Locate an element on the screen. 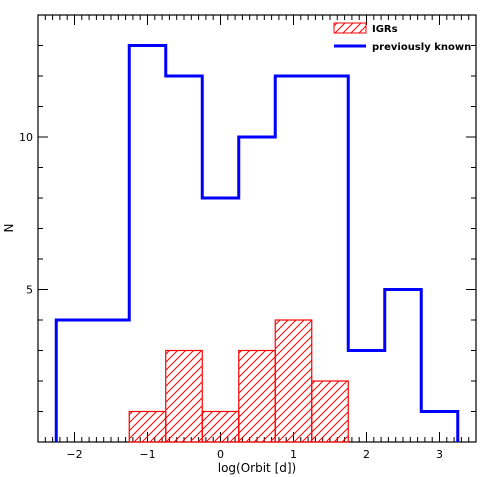  legend: IGRs previously known is located at coordinates (402, 37).